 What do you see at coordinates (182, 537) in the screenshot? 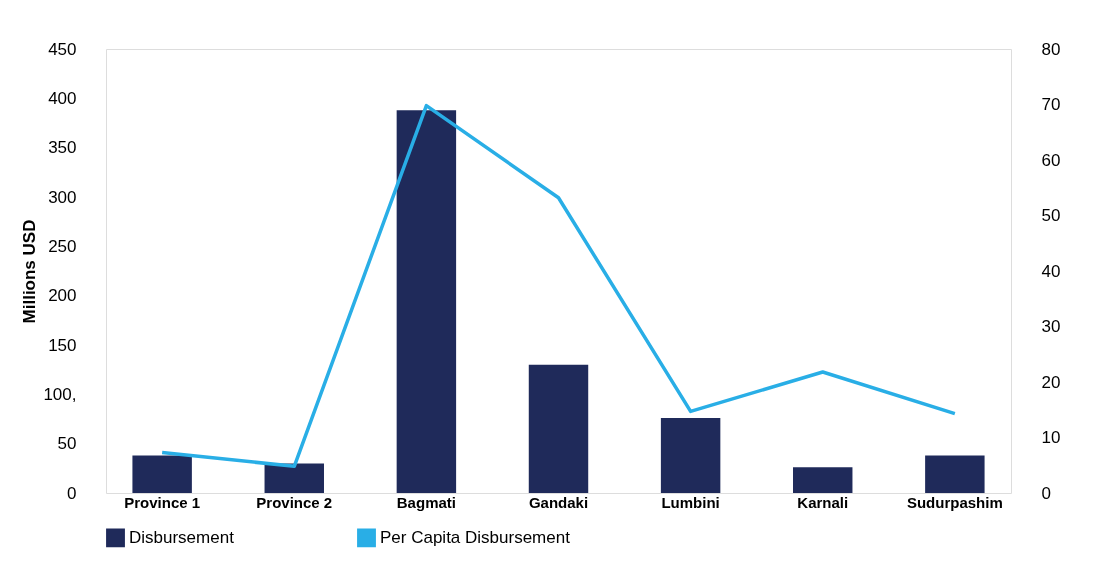
I see `legend-label: Disbursement` at bounding box center [182, 537].